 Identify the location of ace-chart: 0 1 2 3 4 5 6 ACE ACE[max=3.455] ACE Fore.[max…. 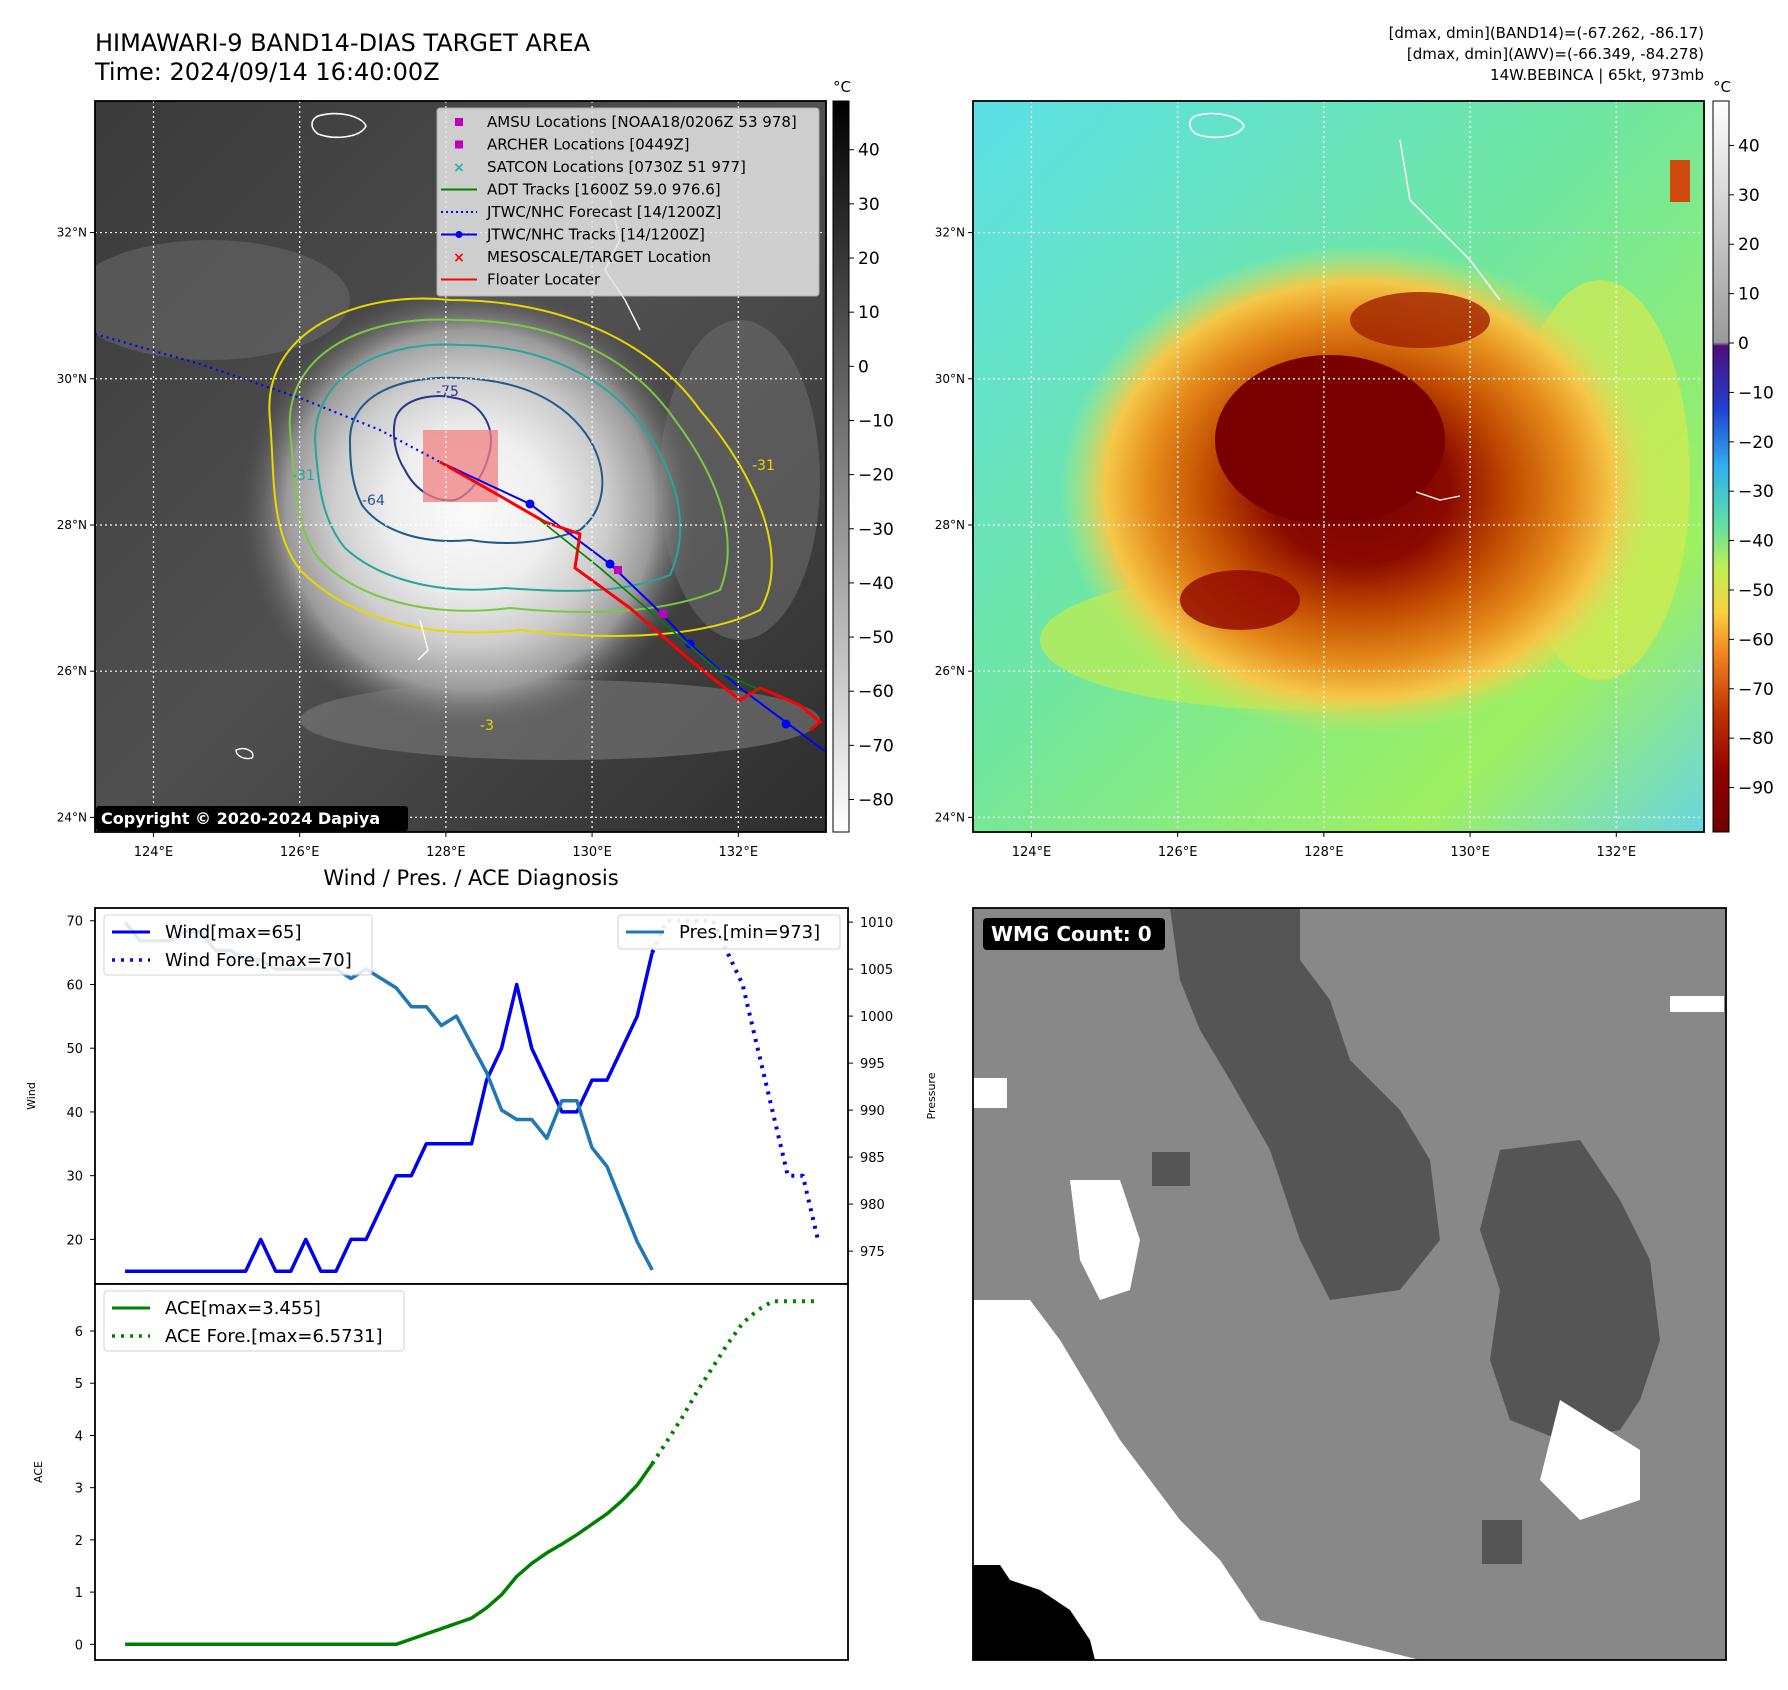
(440, 1472).